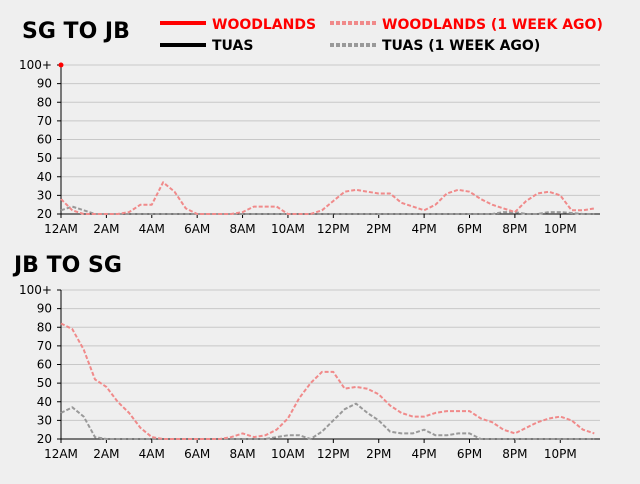  What do you see at coordinates (492, 25) in the screenshot?
I see `legend-label-woodlands-prev: WOODLANDS (1 WEEK AGO)` at bounding box center [492, 25].